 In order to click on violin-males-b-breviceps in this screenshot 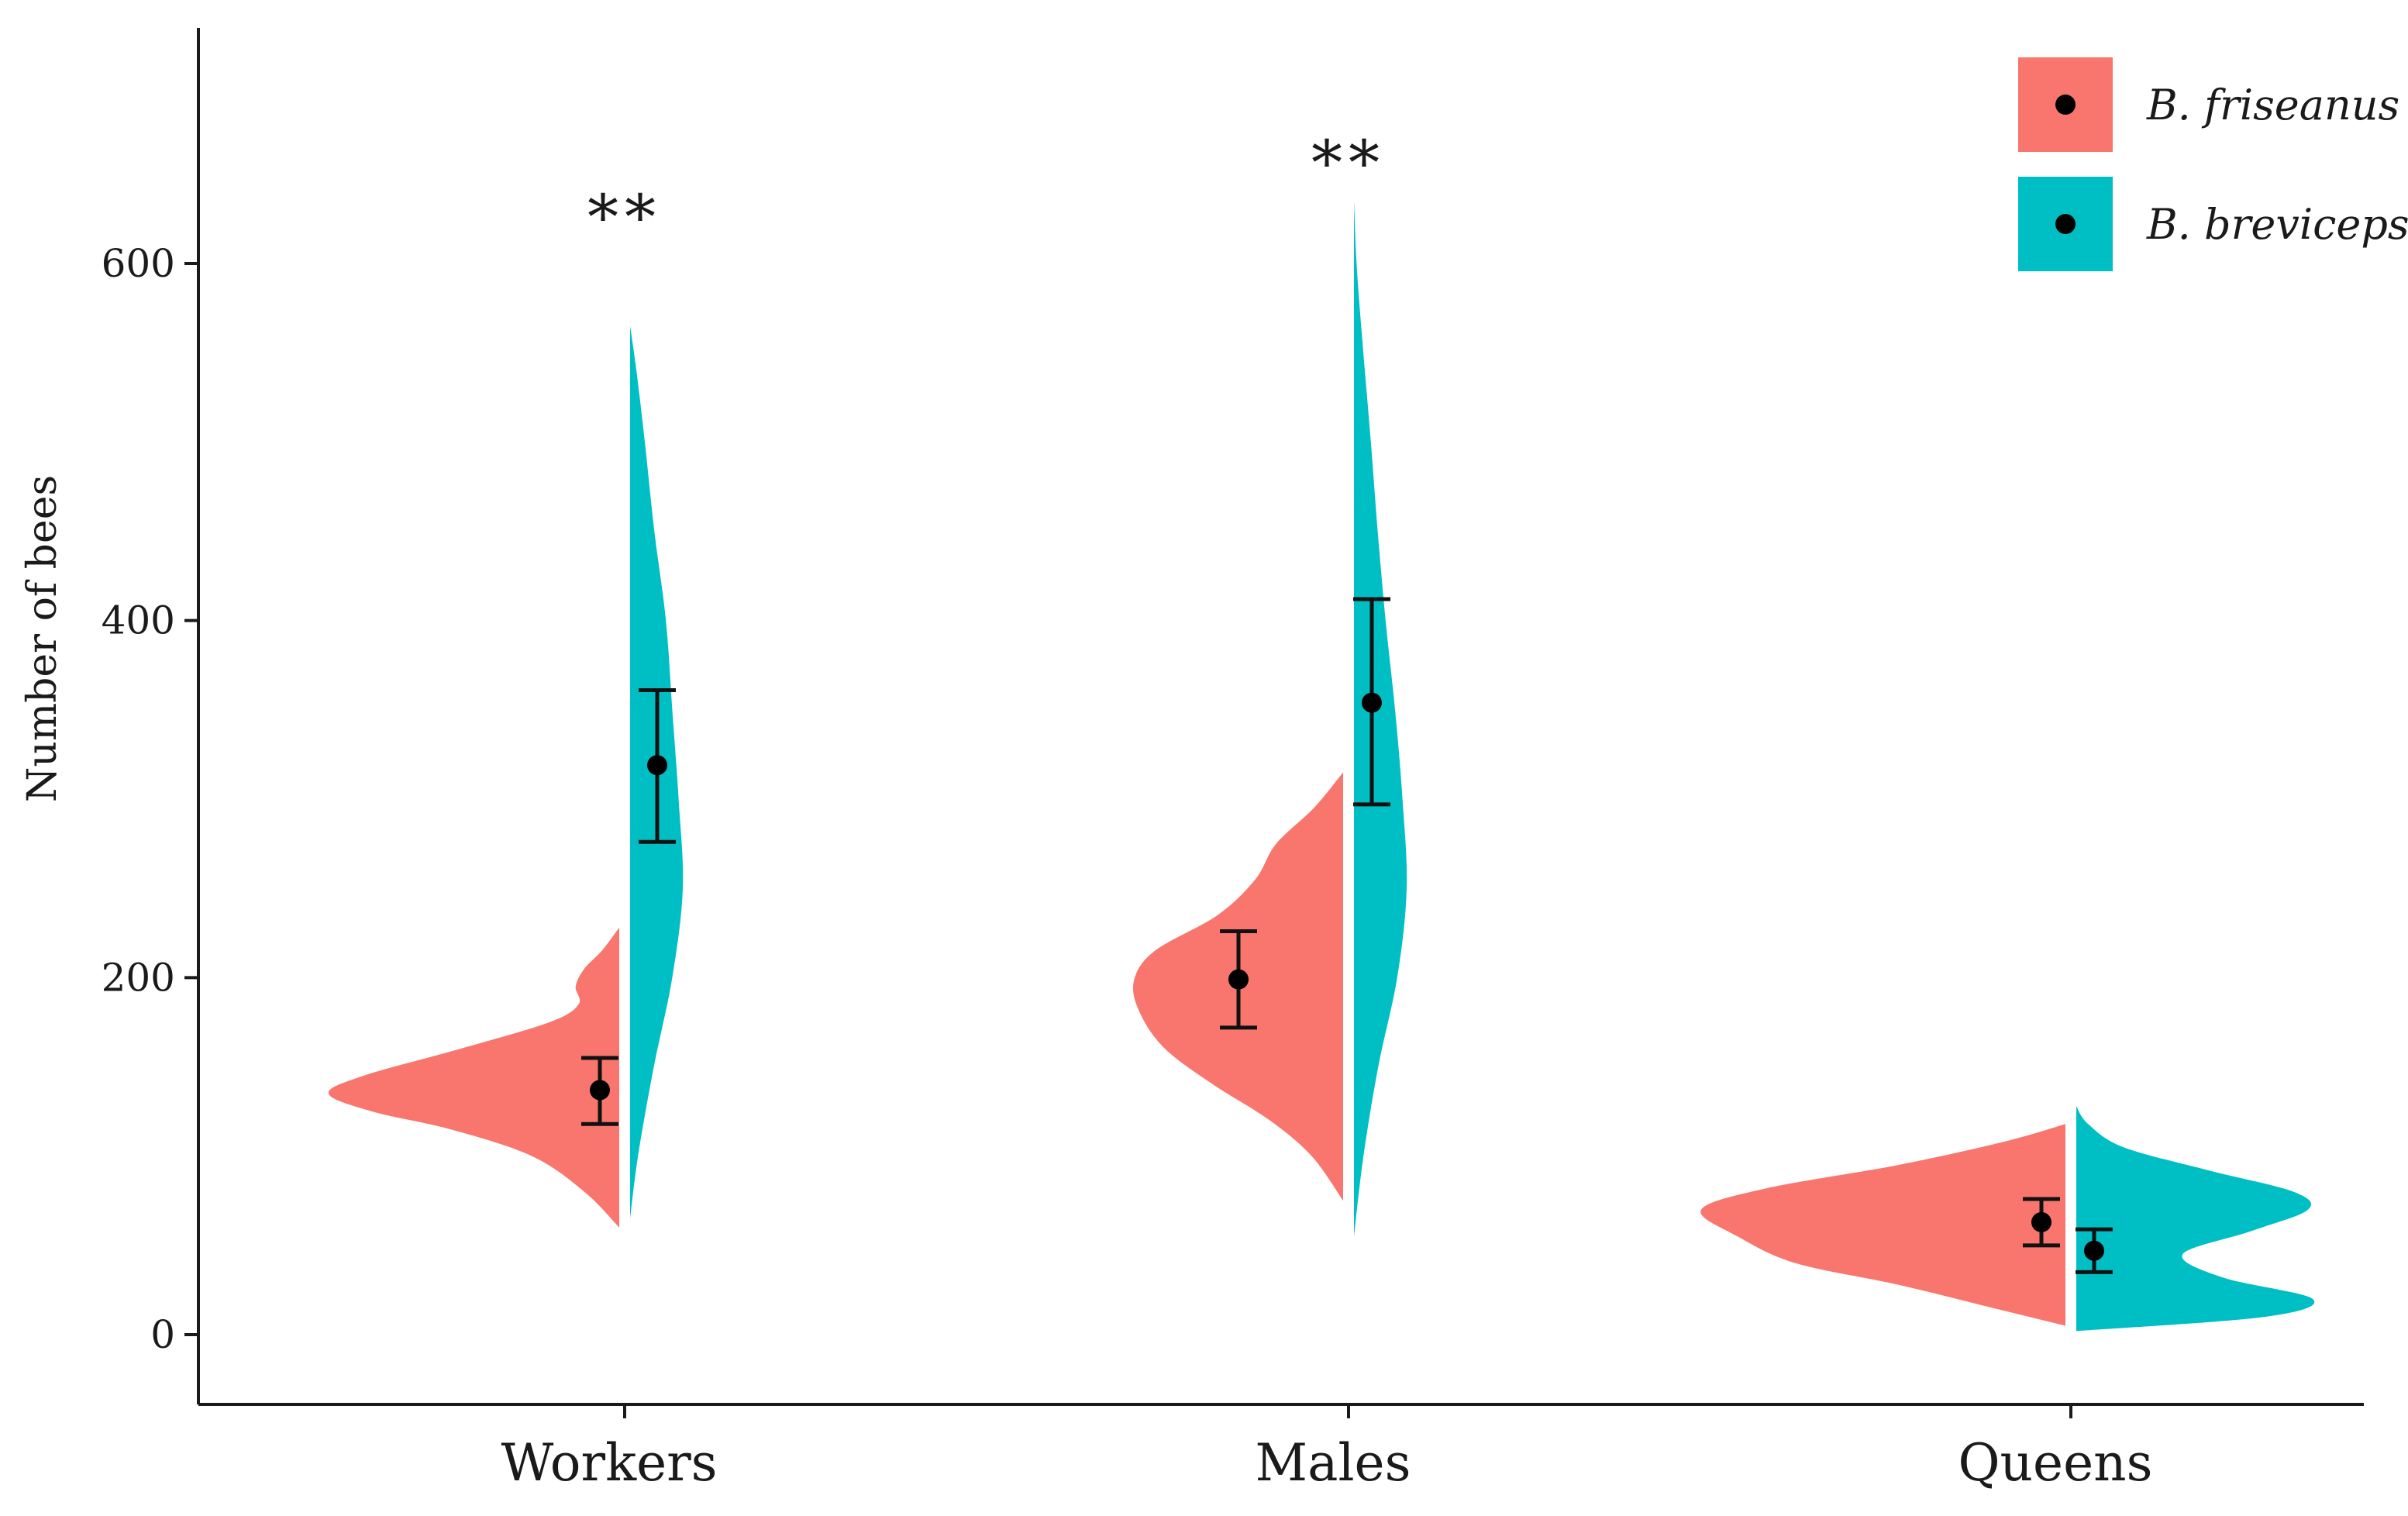, I will do `click(1380, 719)`.